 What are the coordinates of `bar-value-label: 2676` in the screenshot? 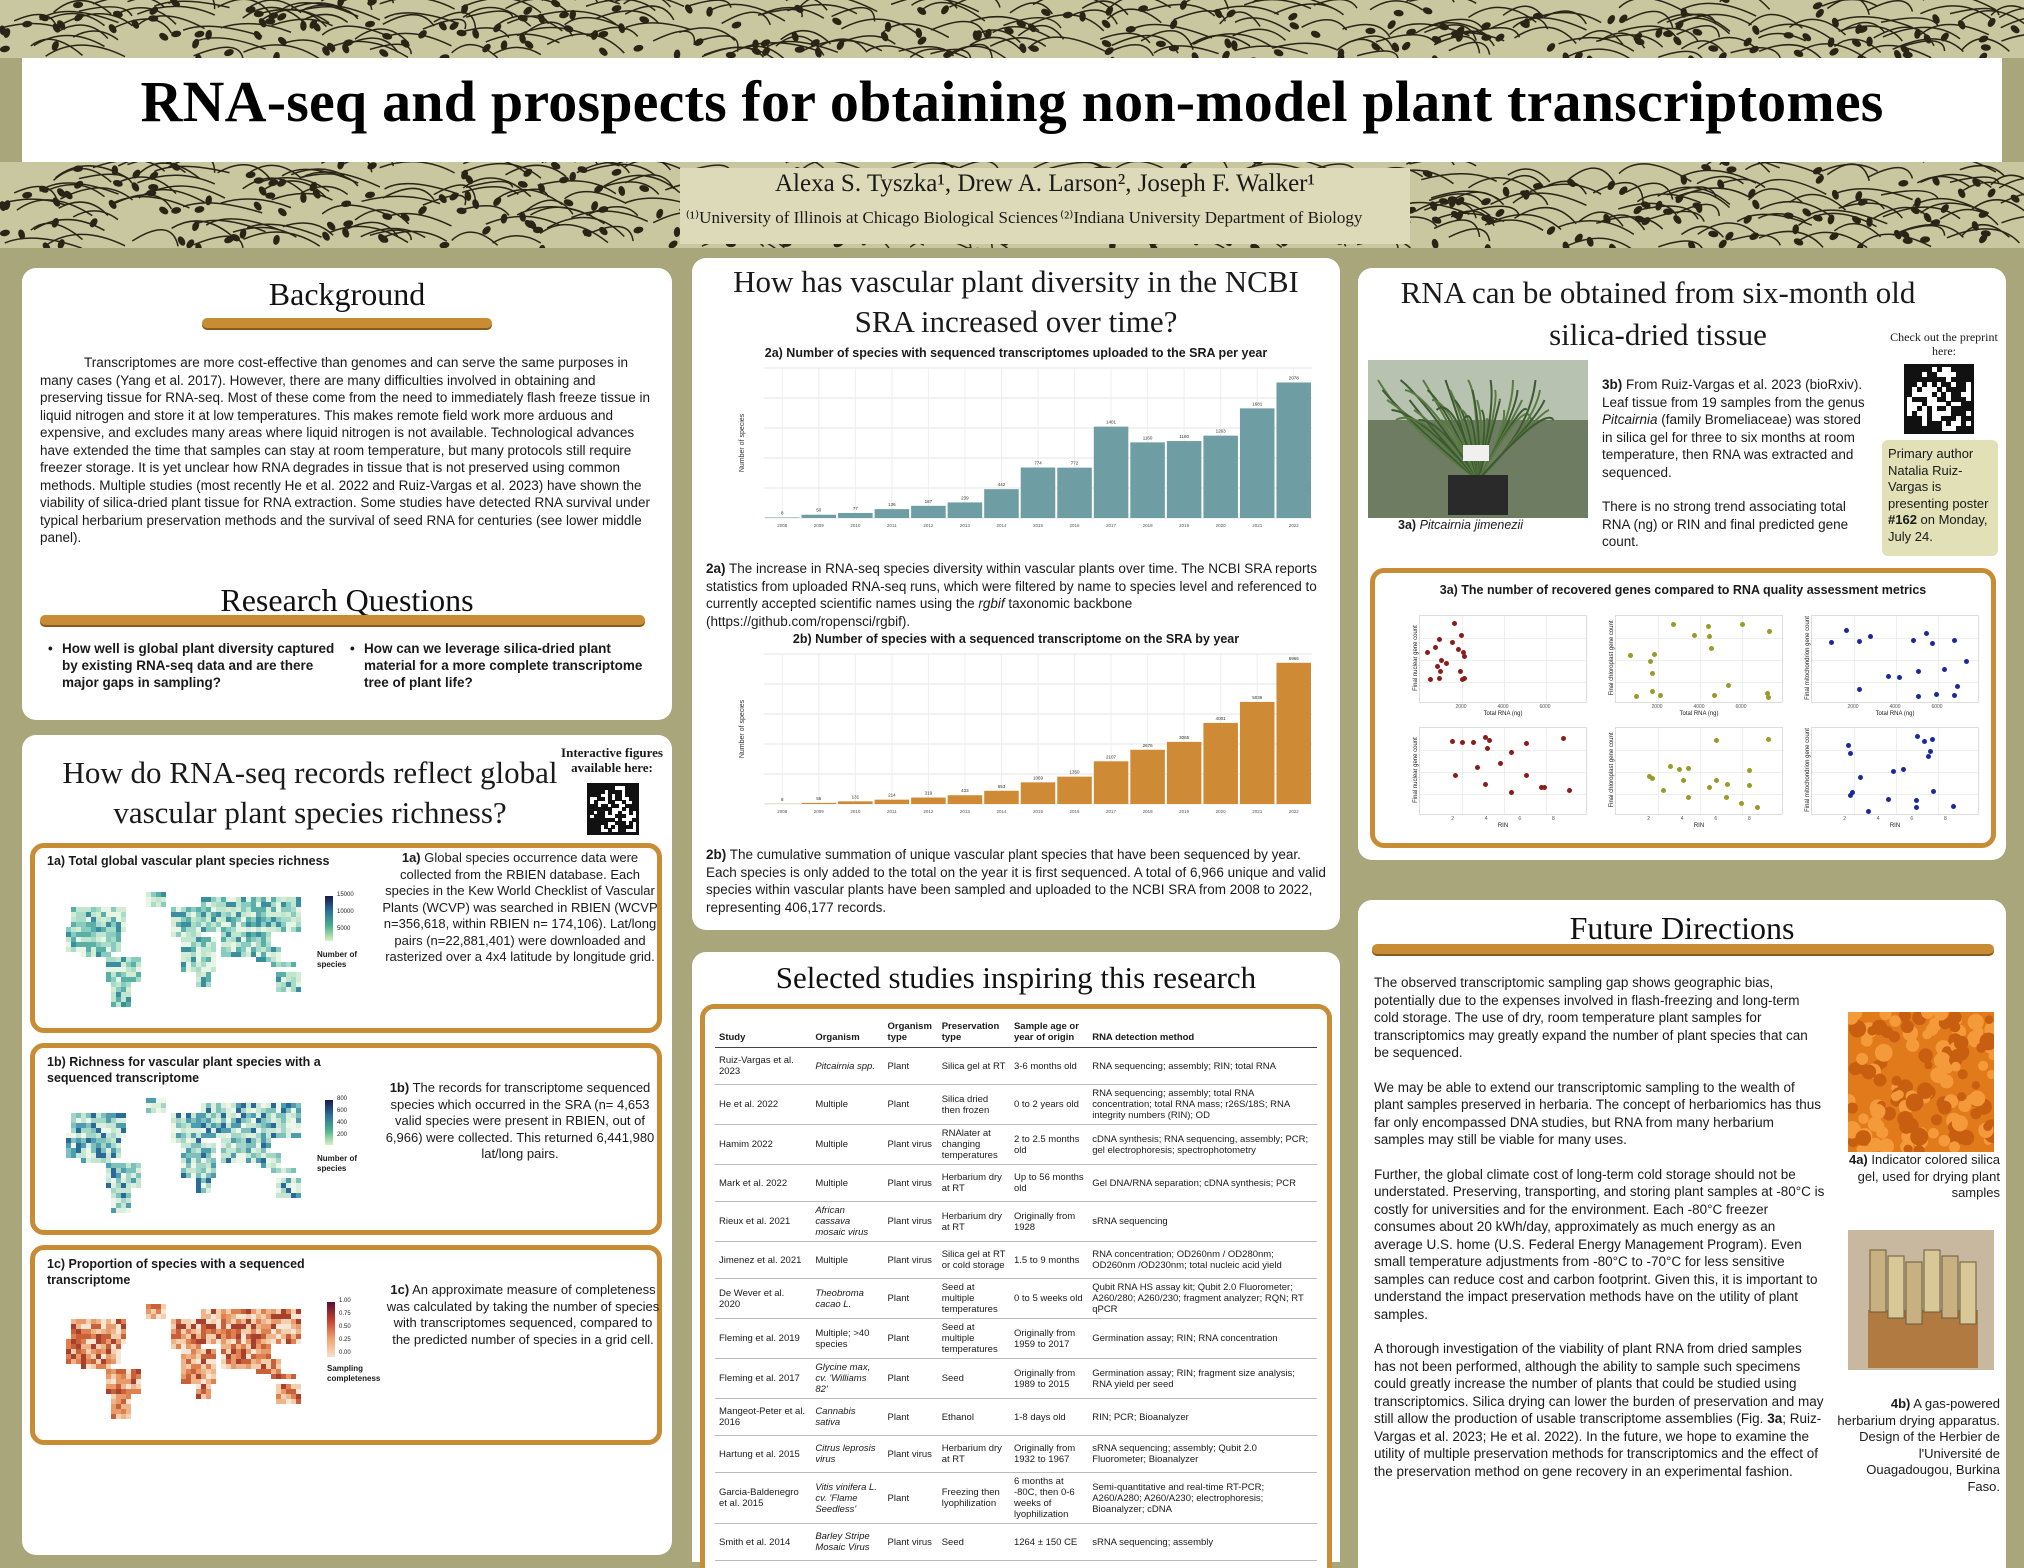 It's located at (1148, 745).